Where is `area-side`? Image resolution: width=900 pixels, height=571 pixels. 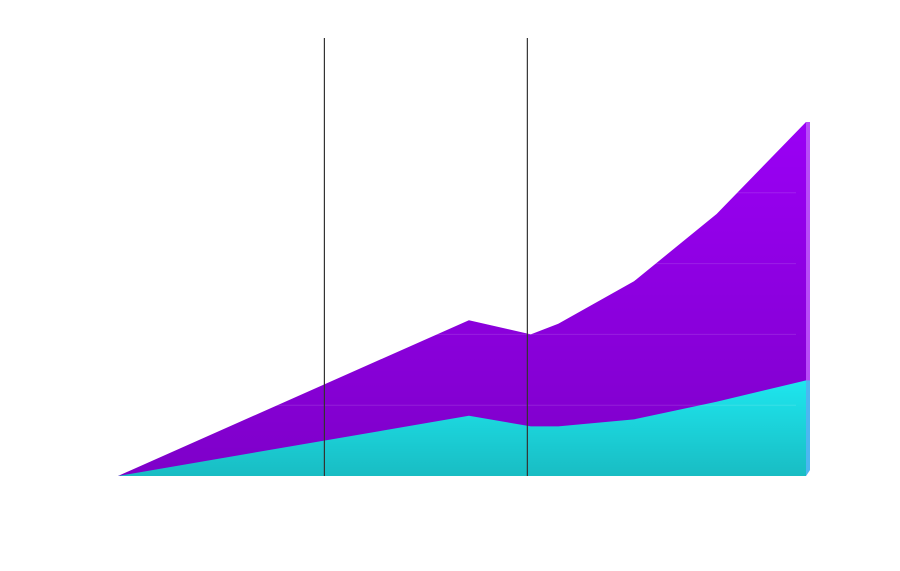 area-side is located at coordinates (808, 428).